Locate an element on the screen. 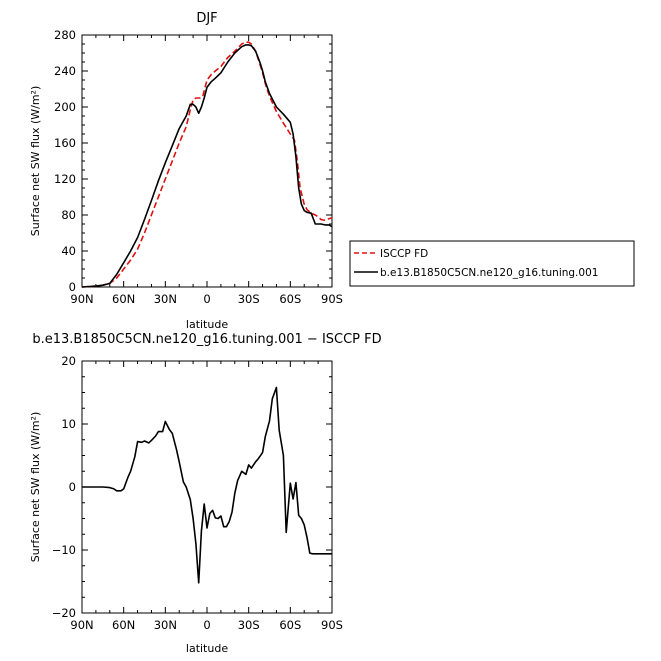 This screenshot has height=661, width=661. legend-frame is located at coordinates (492, 263).